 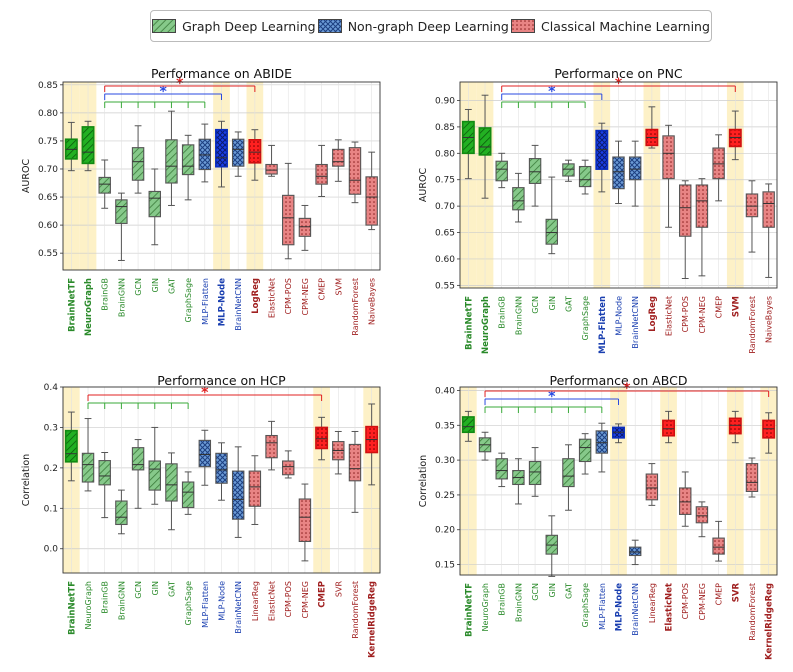 What do you see at coordinates (625, 26) in the screenshot?
I see `legend-label-classical: Classical Machine Learning` at bounding box center [625, 26].